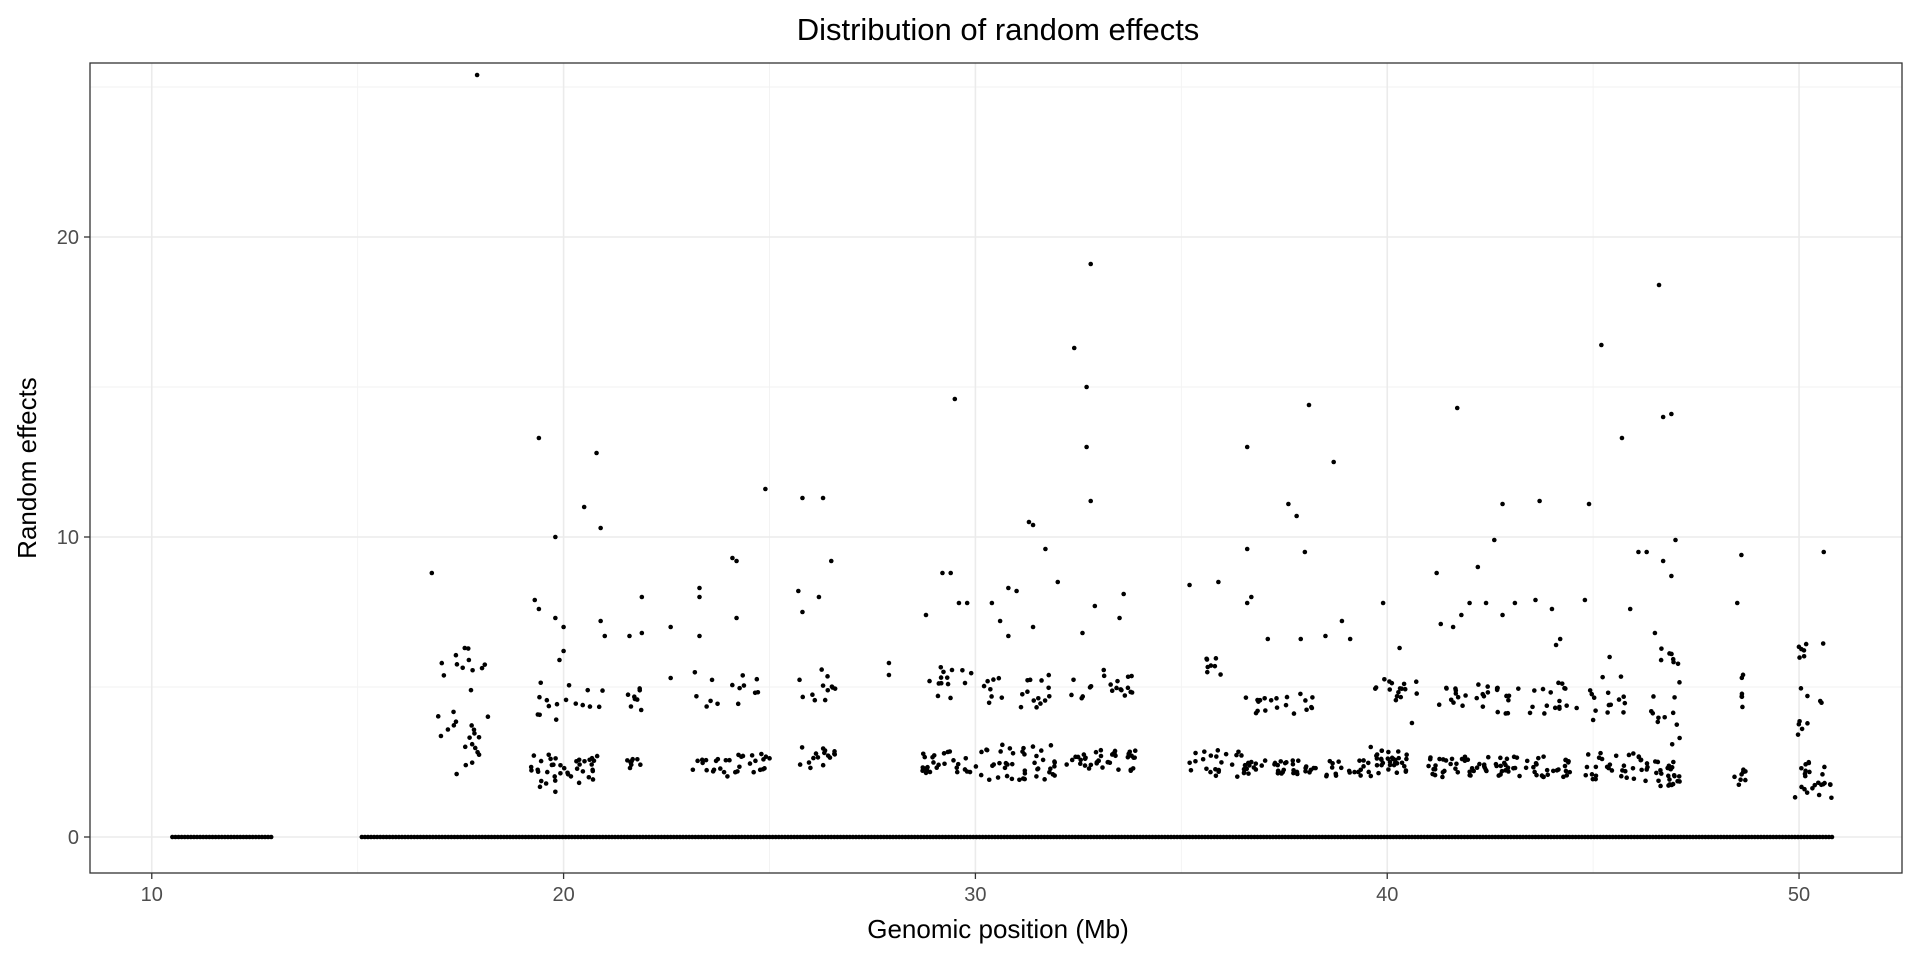 Image resolution: width=1920 pixels, height=960 pixels. I want to click on chart-title: Distribution of random effects, so click(998, 29).